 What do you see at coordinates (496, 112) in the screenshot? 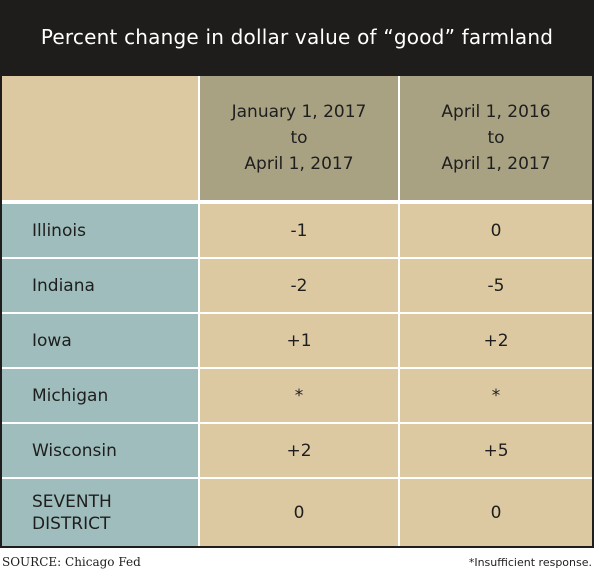
I see `column-header-line: April 1, 2016` at bounding box center [496, 112].